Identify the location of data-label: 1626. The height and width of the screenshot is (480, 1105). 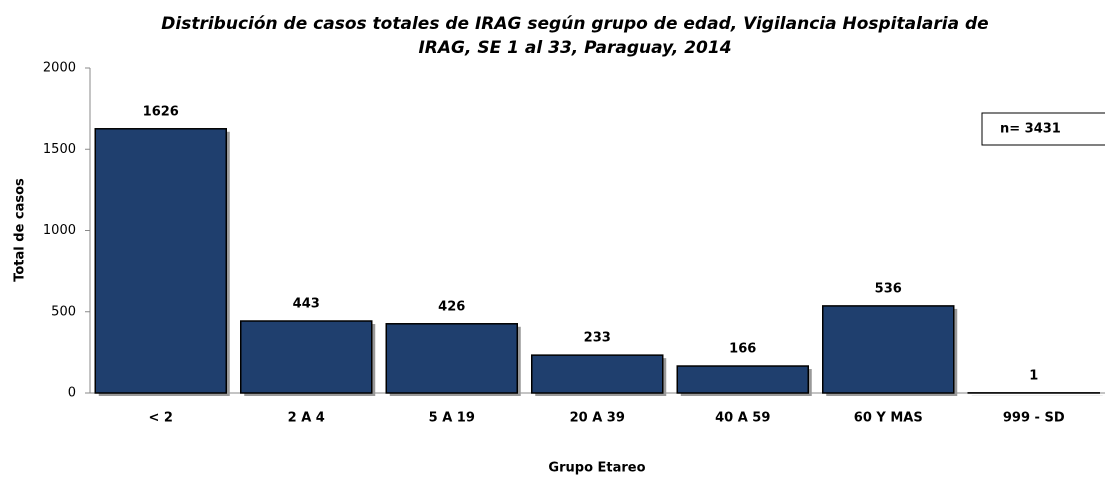
(161, 111).